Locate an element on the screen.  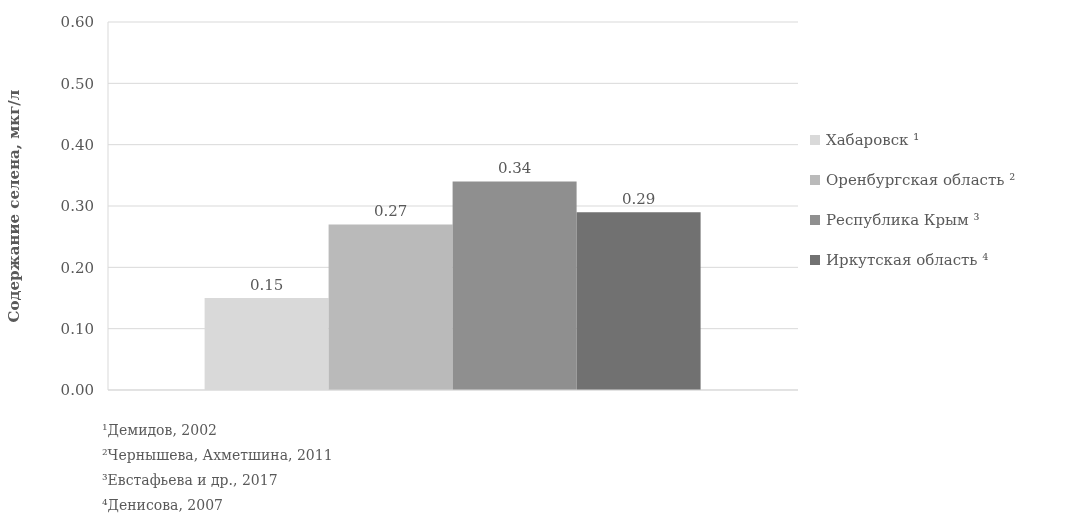
y-tick-label: 0.50 is located at coordinates (77, 83).